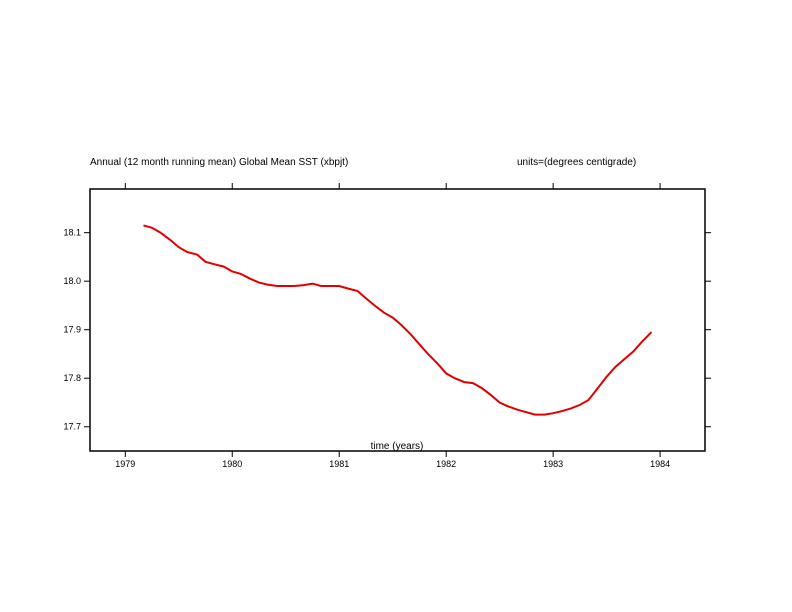 This screenshot has height=612, width=792. I want to click on y-tick-label: 18.1, so click(72, 233).